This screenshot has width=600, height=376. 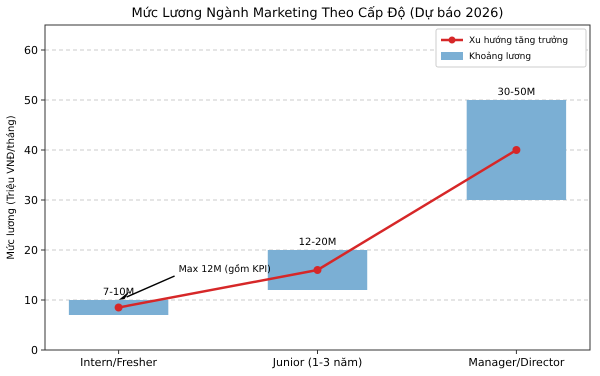 I want to click on y-tick-label: 60, so click(x=31, y=50).